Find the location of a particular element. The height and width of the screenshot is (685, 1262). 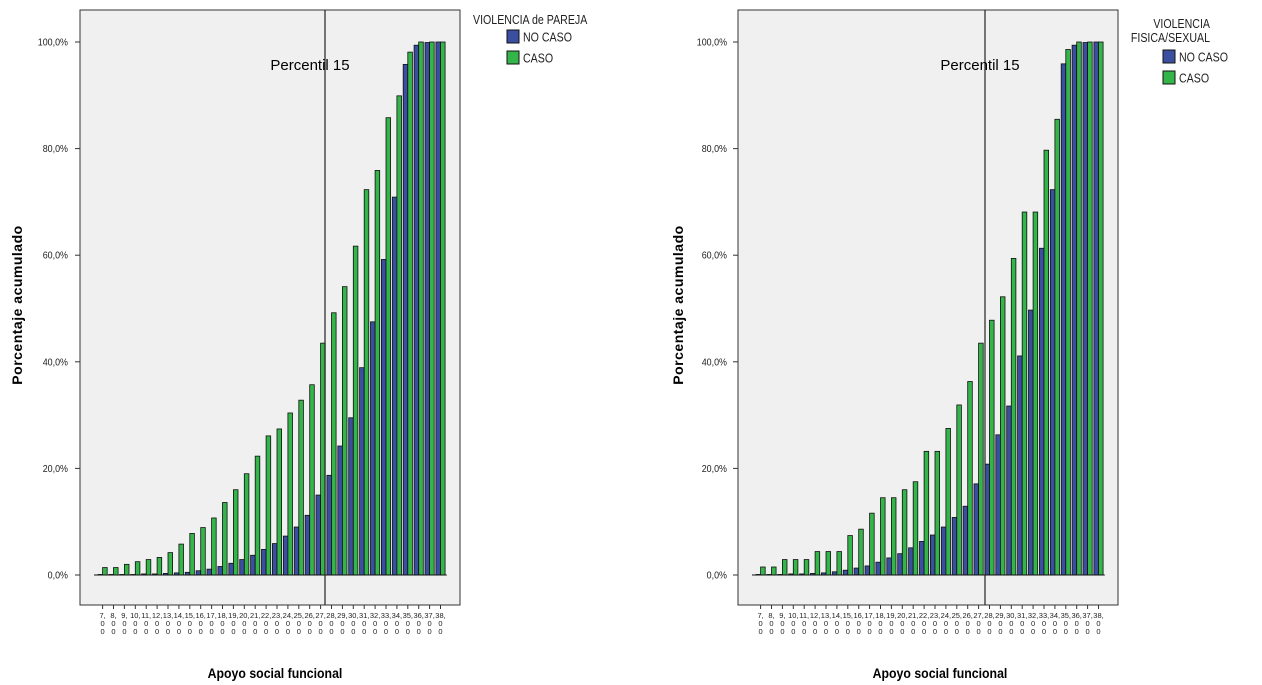

x-tick-label: 27, 0 0 is located at coordinates (978, 623).